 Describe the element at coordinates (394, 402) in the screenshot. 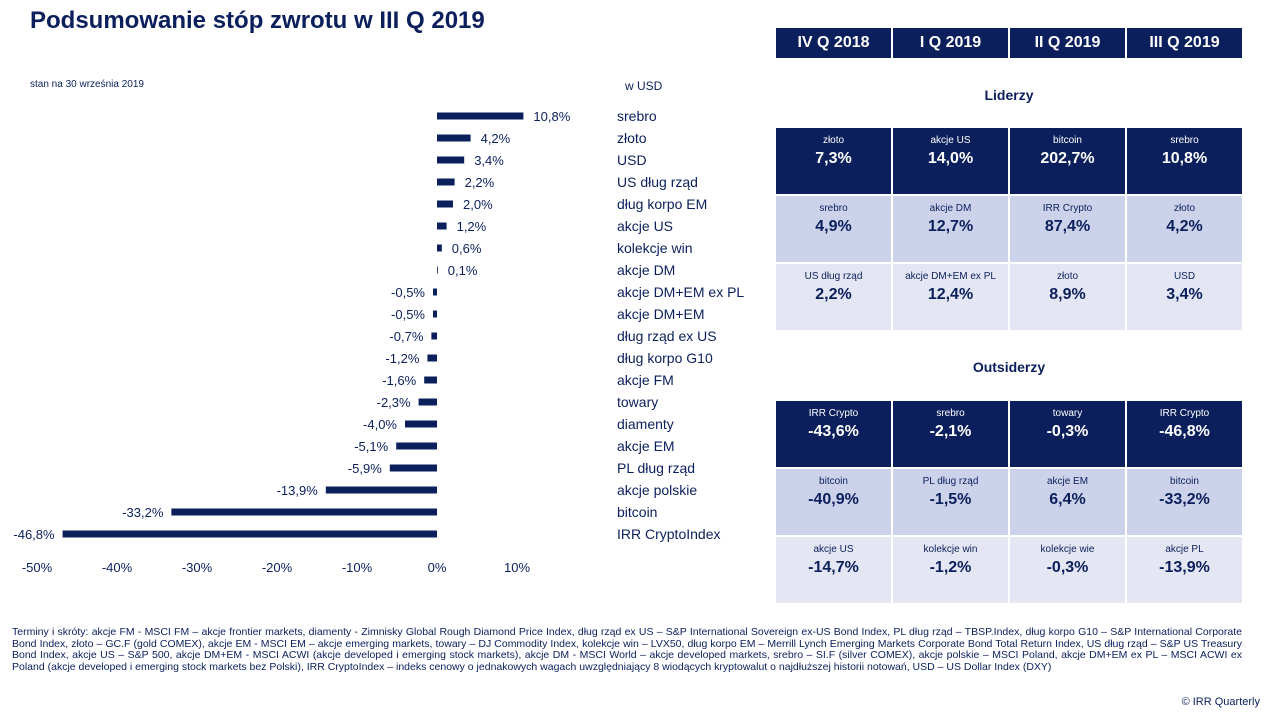

I see `data-label: -2,3%` at that location.